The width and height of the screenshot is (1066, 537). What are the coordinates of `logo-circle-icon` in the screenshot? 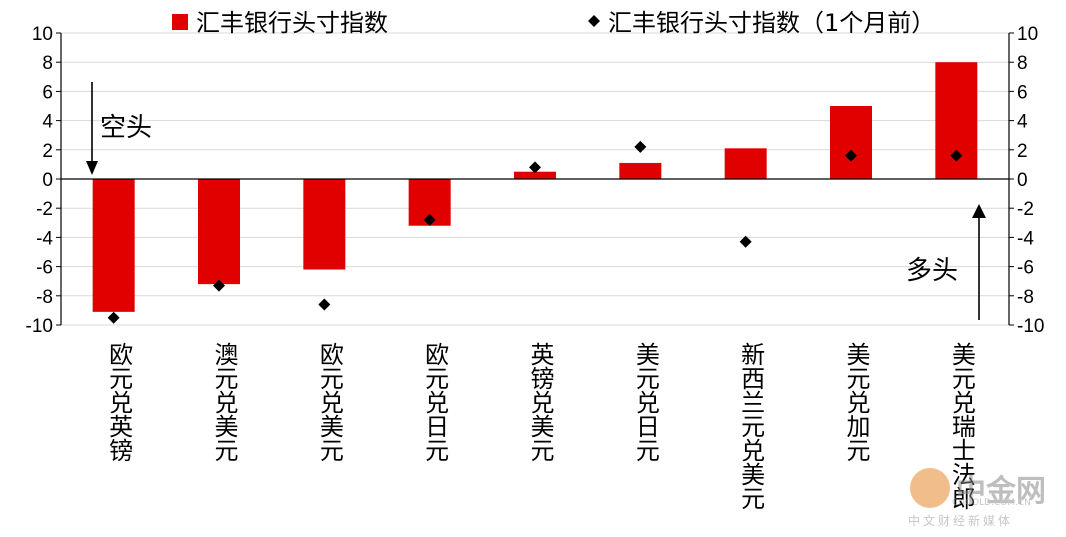 It's located at (930, 488).